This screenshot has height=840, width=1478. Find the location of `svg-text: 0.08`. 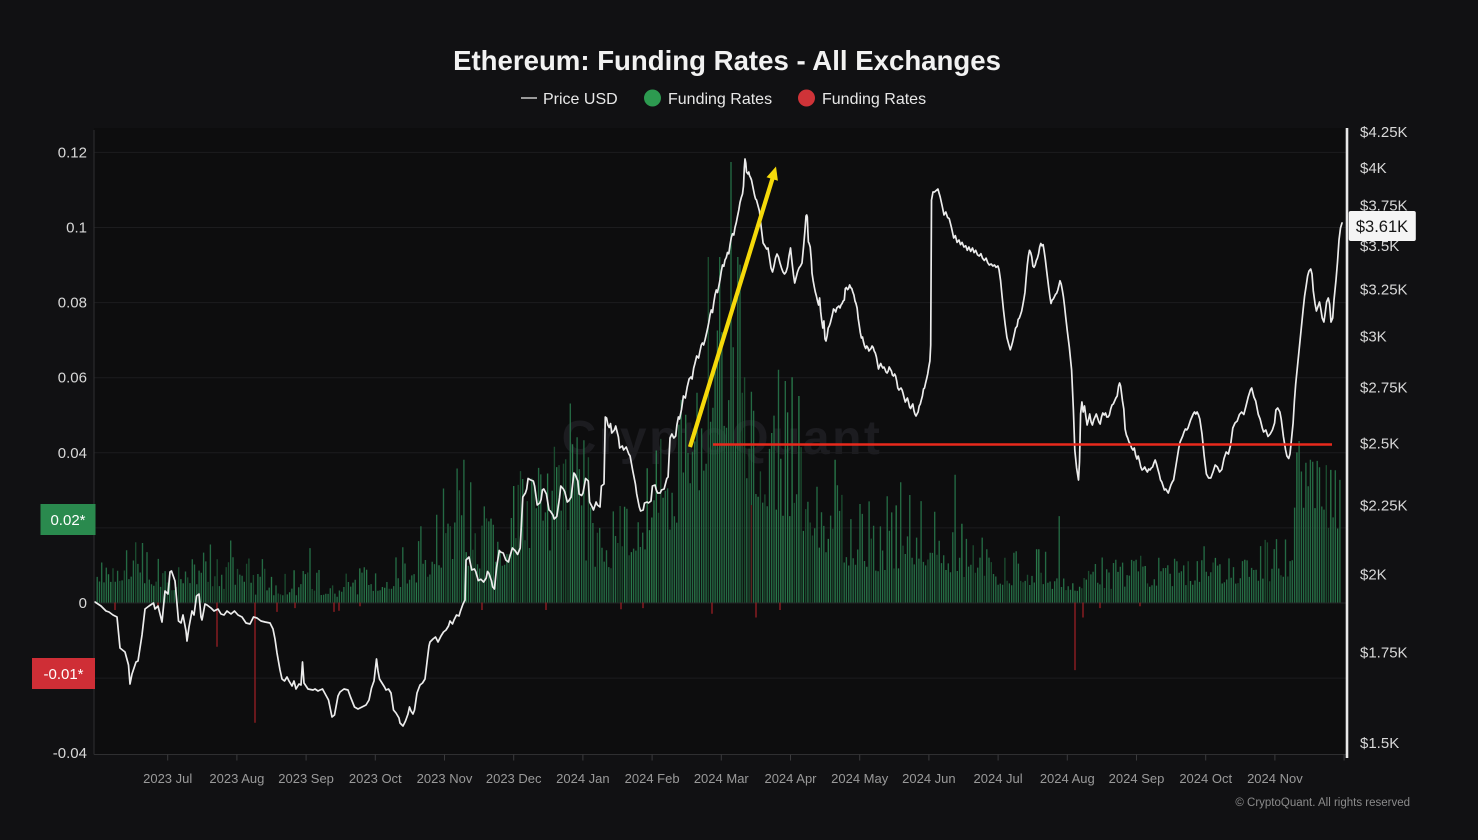

svg-text: 0.08 is located at coordinates (72, 303).